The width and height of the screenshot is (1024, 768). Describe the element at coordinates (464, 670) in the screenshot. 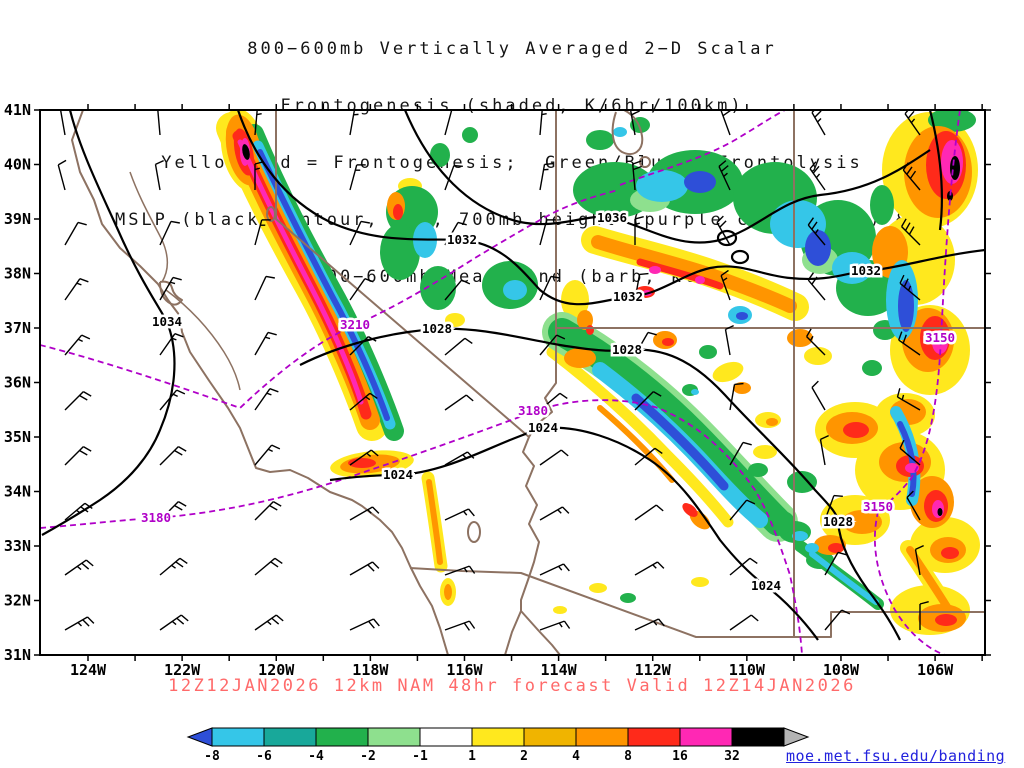

I see `lon-tick-label: 116W` at that location.